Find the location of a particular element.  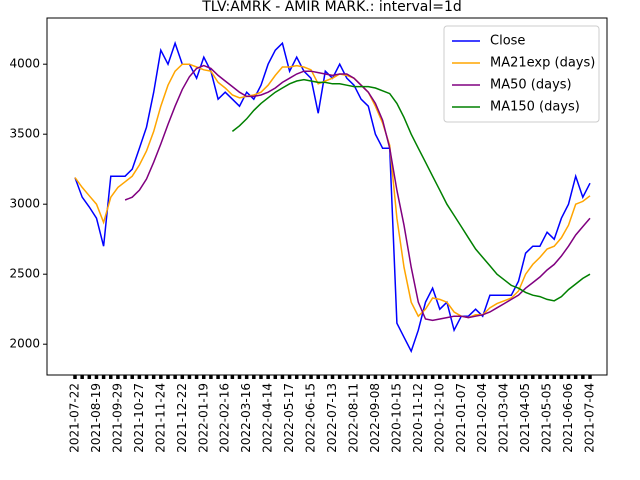

x-tick-label: 2022-02-16 is located at coordinates (225, 418).